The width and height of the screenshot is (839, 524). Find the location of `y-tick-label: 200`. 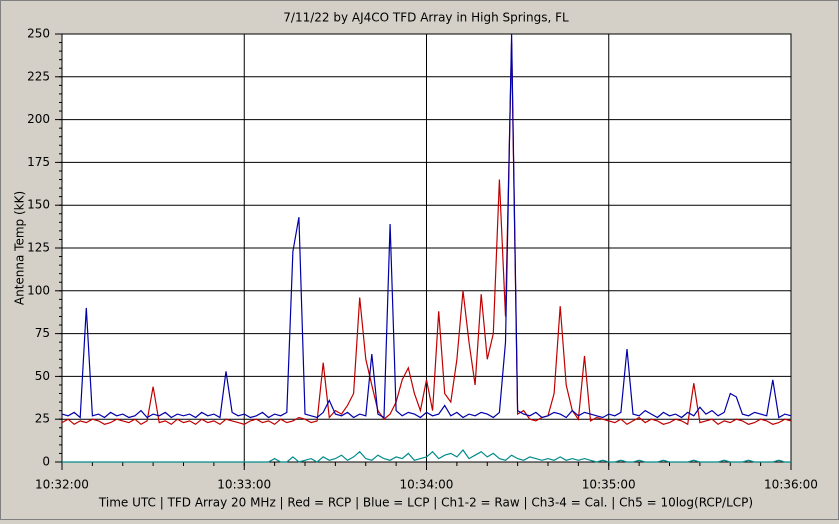

y-tick-label: 200 is located at coordinates (38, 119).